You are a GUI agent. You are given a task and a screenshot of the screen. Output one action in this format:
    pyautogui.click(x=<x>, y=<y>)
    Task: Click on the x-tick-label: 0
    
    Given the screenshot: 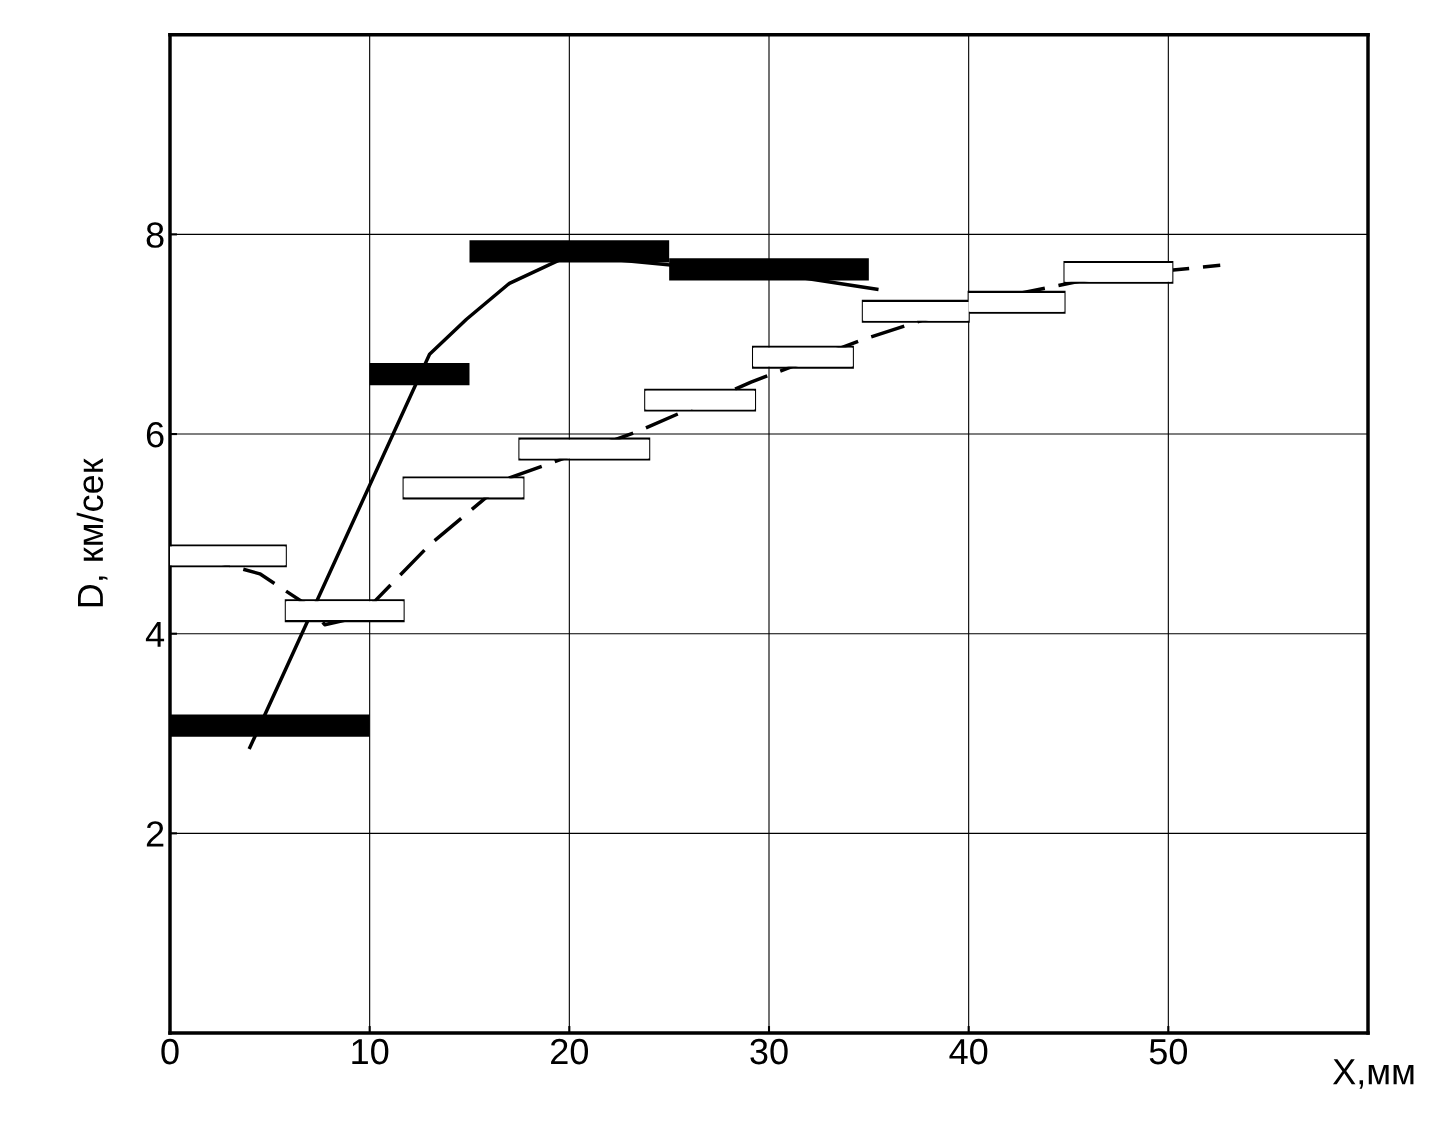 What is the action you would take?
    pyautogui.click(x=170, y=1051)
    